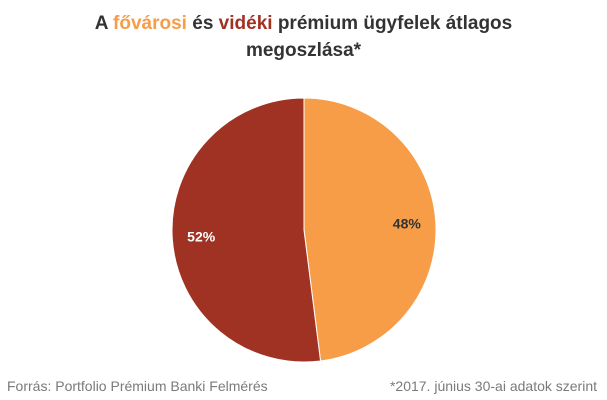  What do you see at coordinates (370, 229) in the screenshot?
I see `pie-slice-fovarosi` at bounding box center [370, 229].